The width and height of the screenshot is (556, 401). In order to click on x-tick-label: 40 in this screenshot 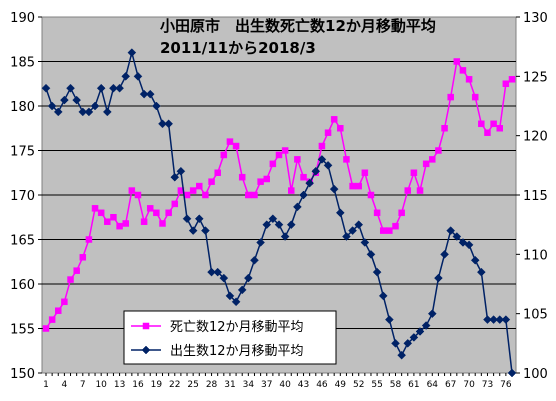, I will do `click(285, 385)`.